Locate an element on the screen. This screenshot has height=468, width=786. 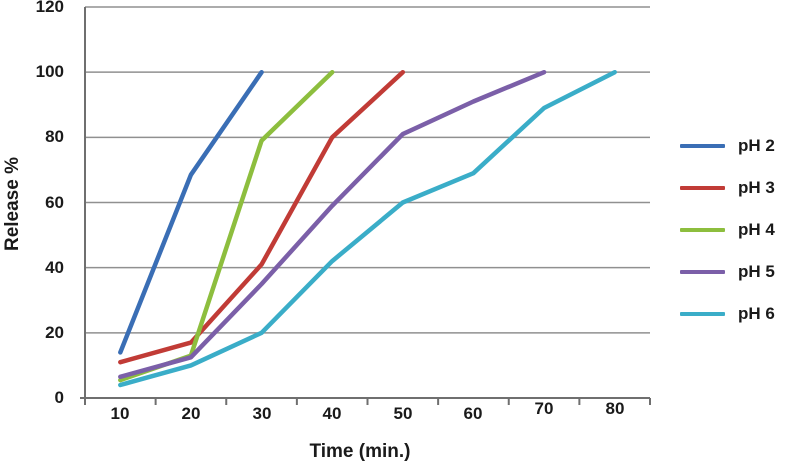
y-tick-label: 60 is located at coordinates (54, 202).